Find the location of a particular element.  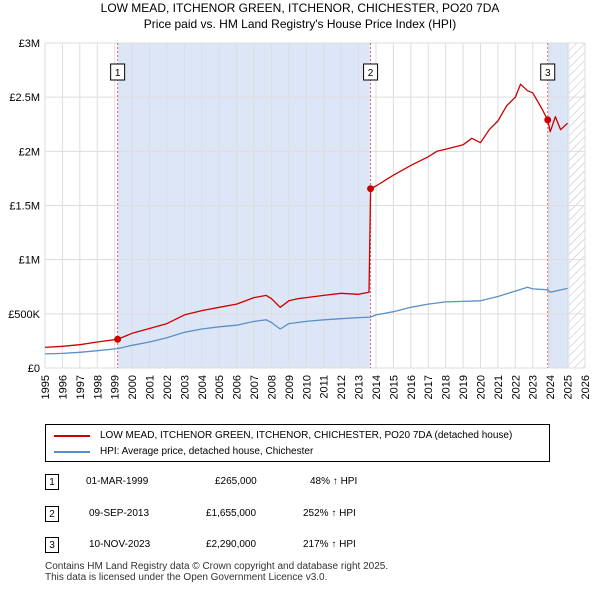

x-tick-label: 2014 is located at coordinates (377, 387).